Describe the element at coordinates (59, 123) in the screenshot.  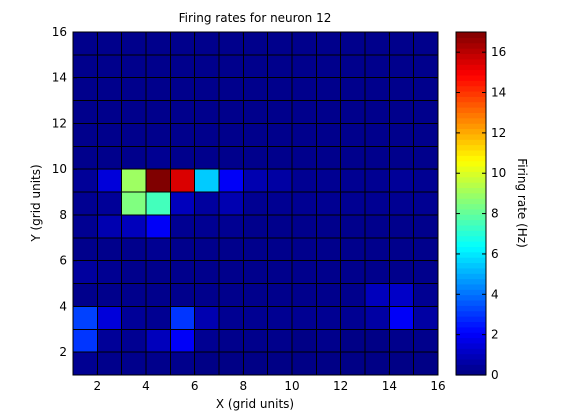
I see `y-tick-label: 12` at that location.